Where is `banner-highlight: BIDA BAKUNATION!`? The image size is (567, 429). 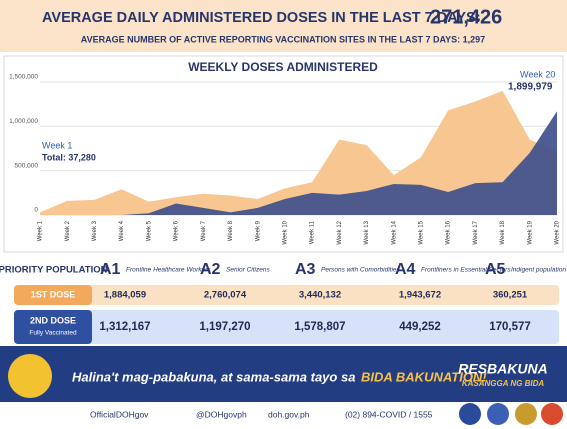 banner-highlight: BIDA BAKUNATION! is located at coordinates (424, 376).